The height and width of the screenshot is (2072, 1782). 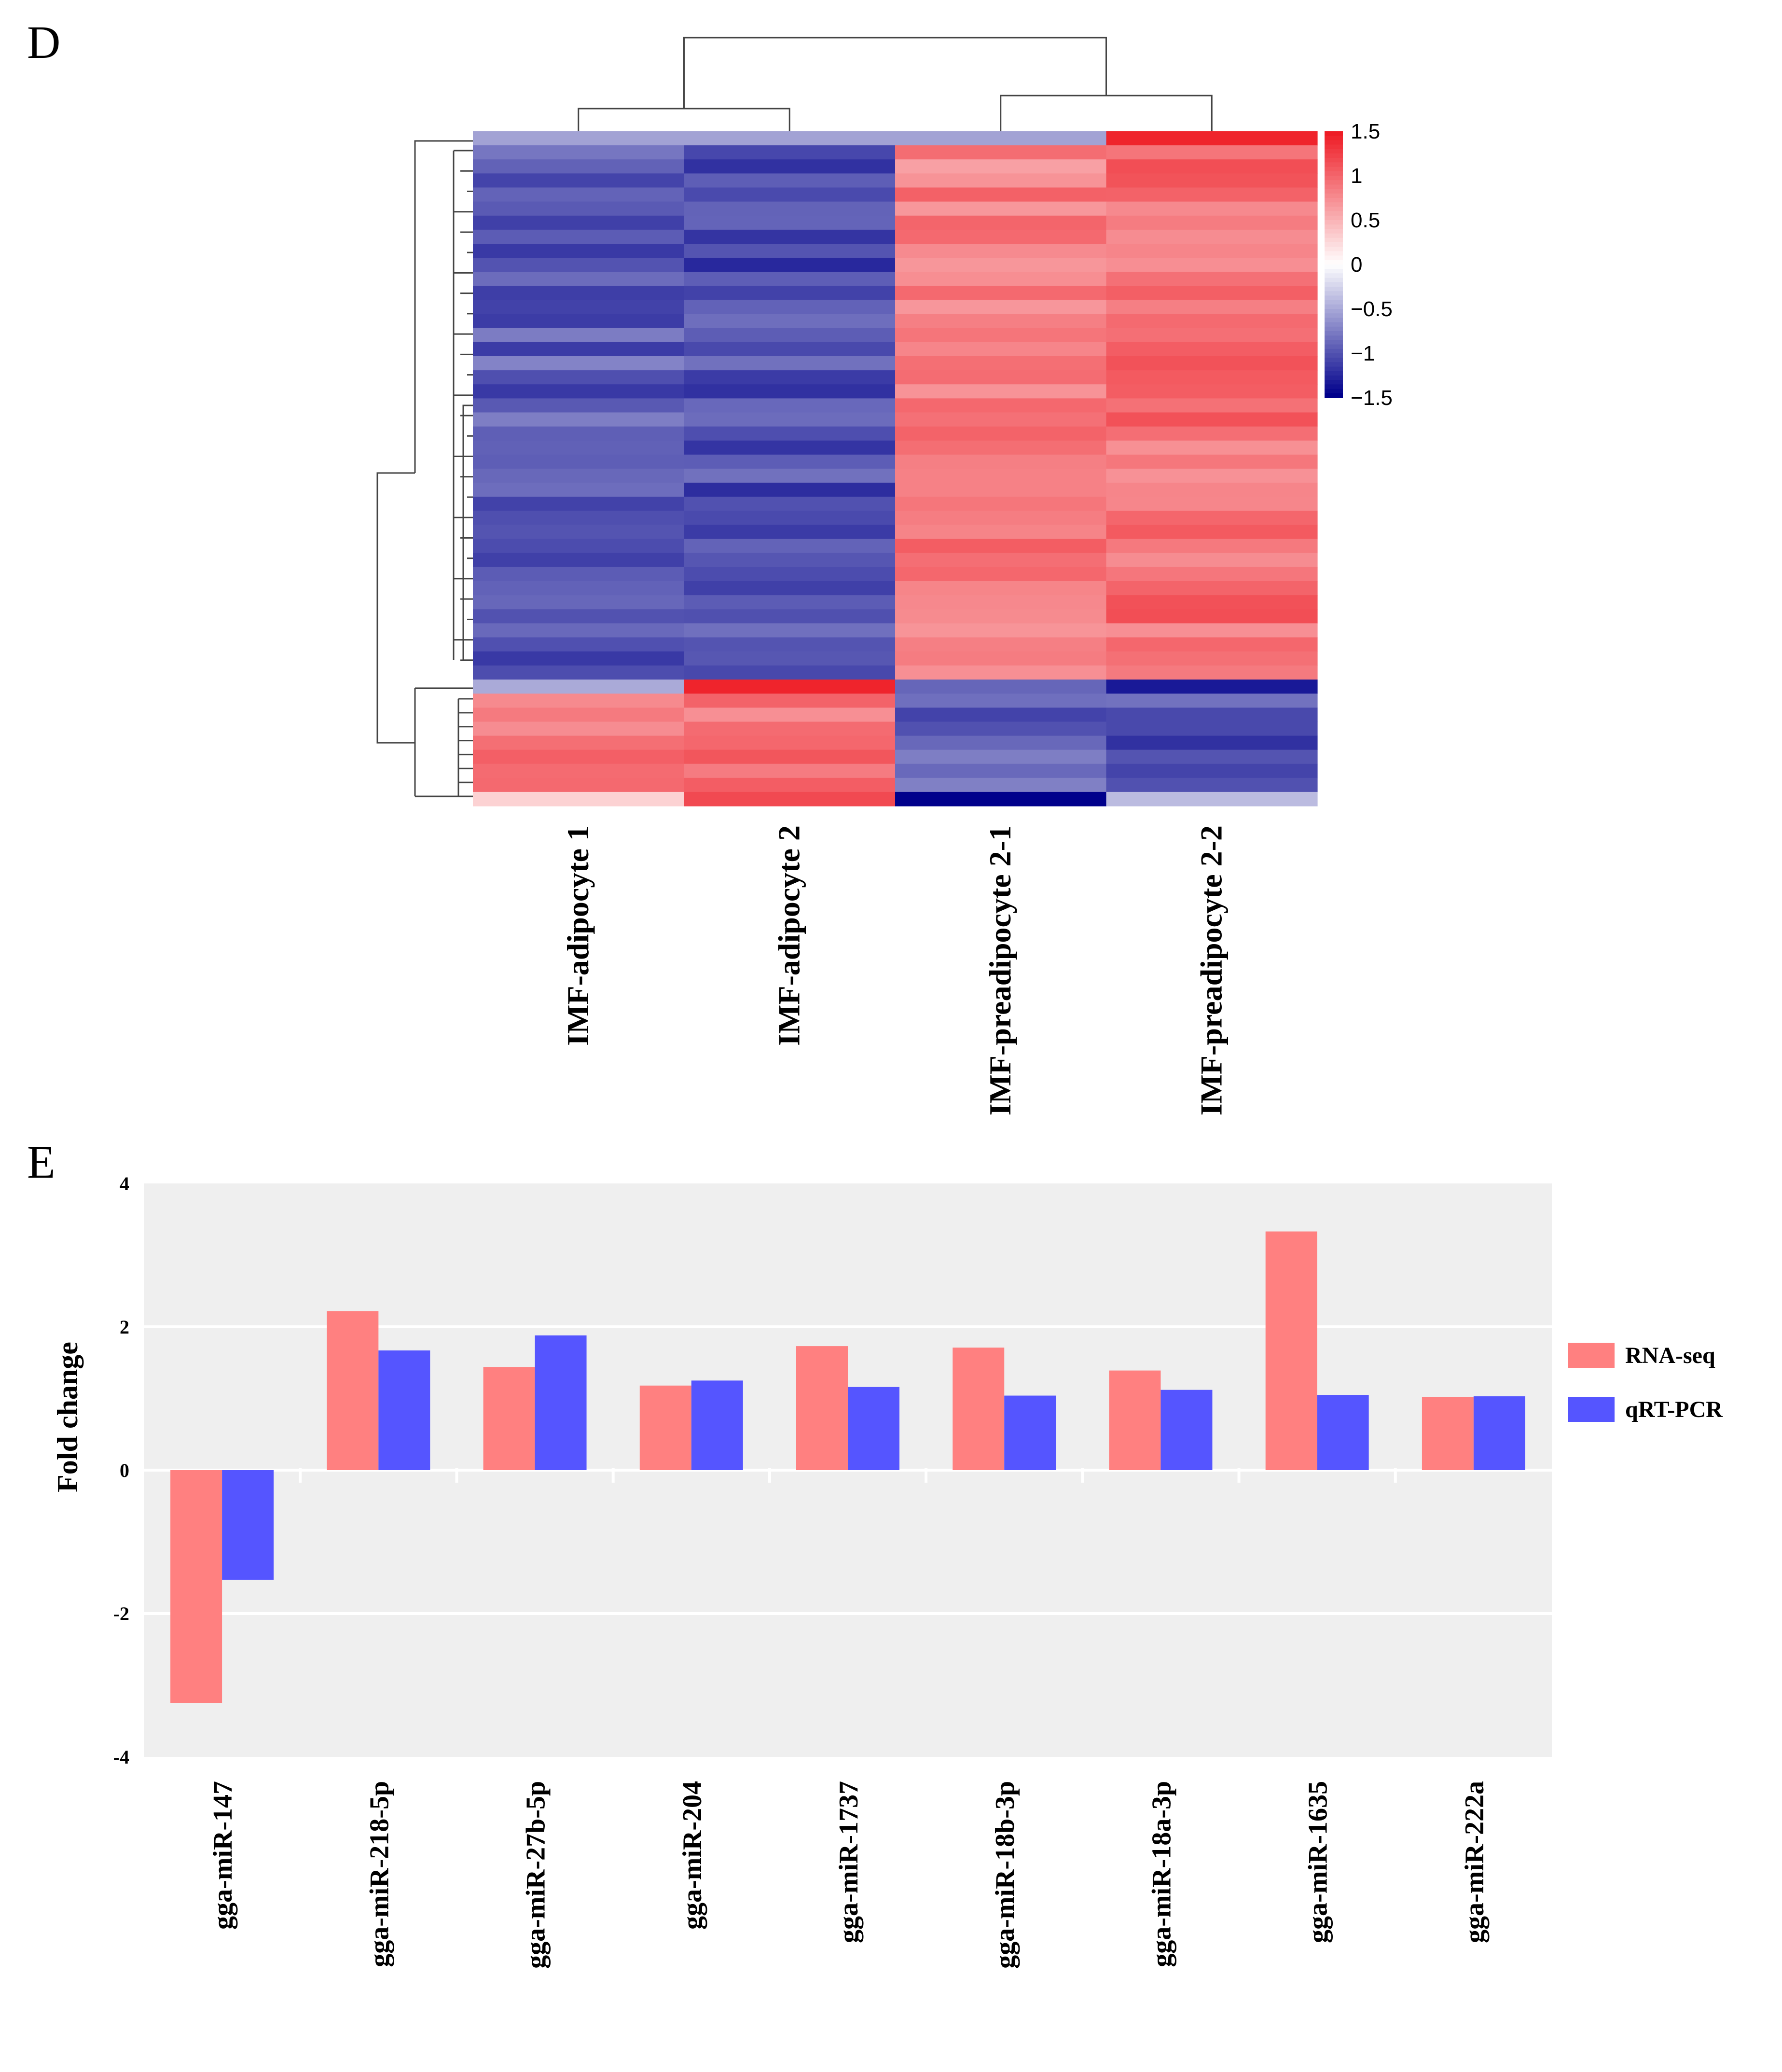 What do you see at coordinates (1674, 1409) in the screenshot?
I see `legend-label: qRT-PCR` at bounding box center [1674, 1409].